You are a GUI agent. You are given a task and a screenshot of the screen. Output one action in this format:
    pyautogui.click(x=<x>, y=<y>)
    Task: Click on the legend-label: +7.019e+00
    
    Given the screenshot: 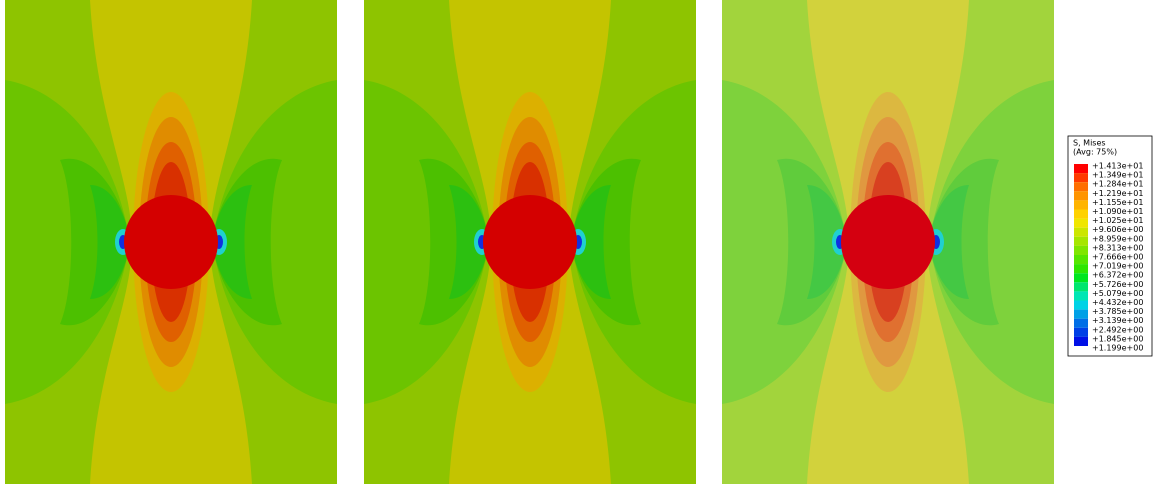 What is the action you would take?
    pyautogui.click(x=1117, y=266)
    